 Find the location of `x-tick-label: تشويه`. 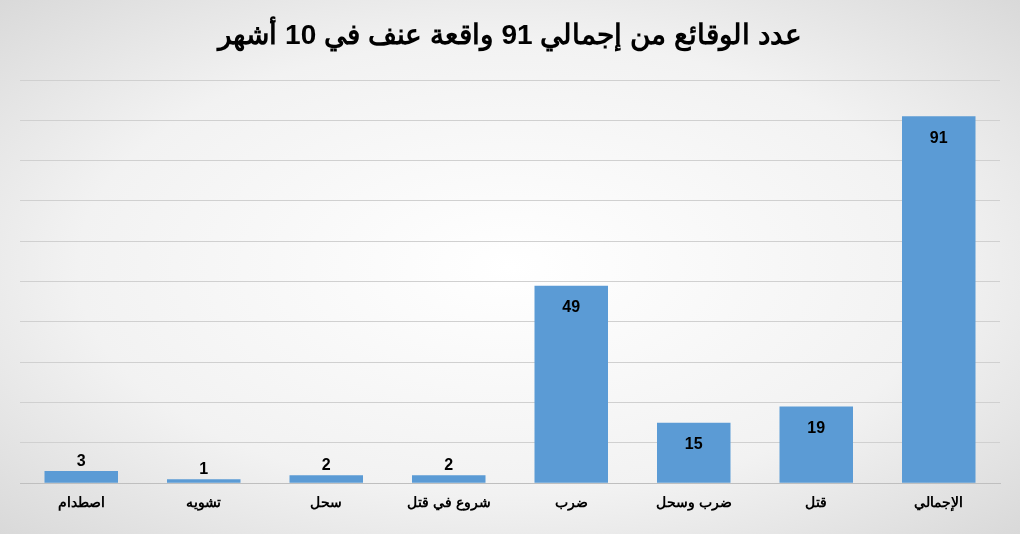

x-tick-label: تشويه is located at coordinates (204, 503).